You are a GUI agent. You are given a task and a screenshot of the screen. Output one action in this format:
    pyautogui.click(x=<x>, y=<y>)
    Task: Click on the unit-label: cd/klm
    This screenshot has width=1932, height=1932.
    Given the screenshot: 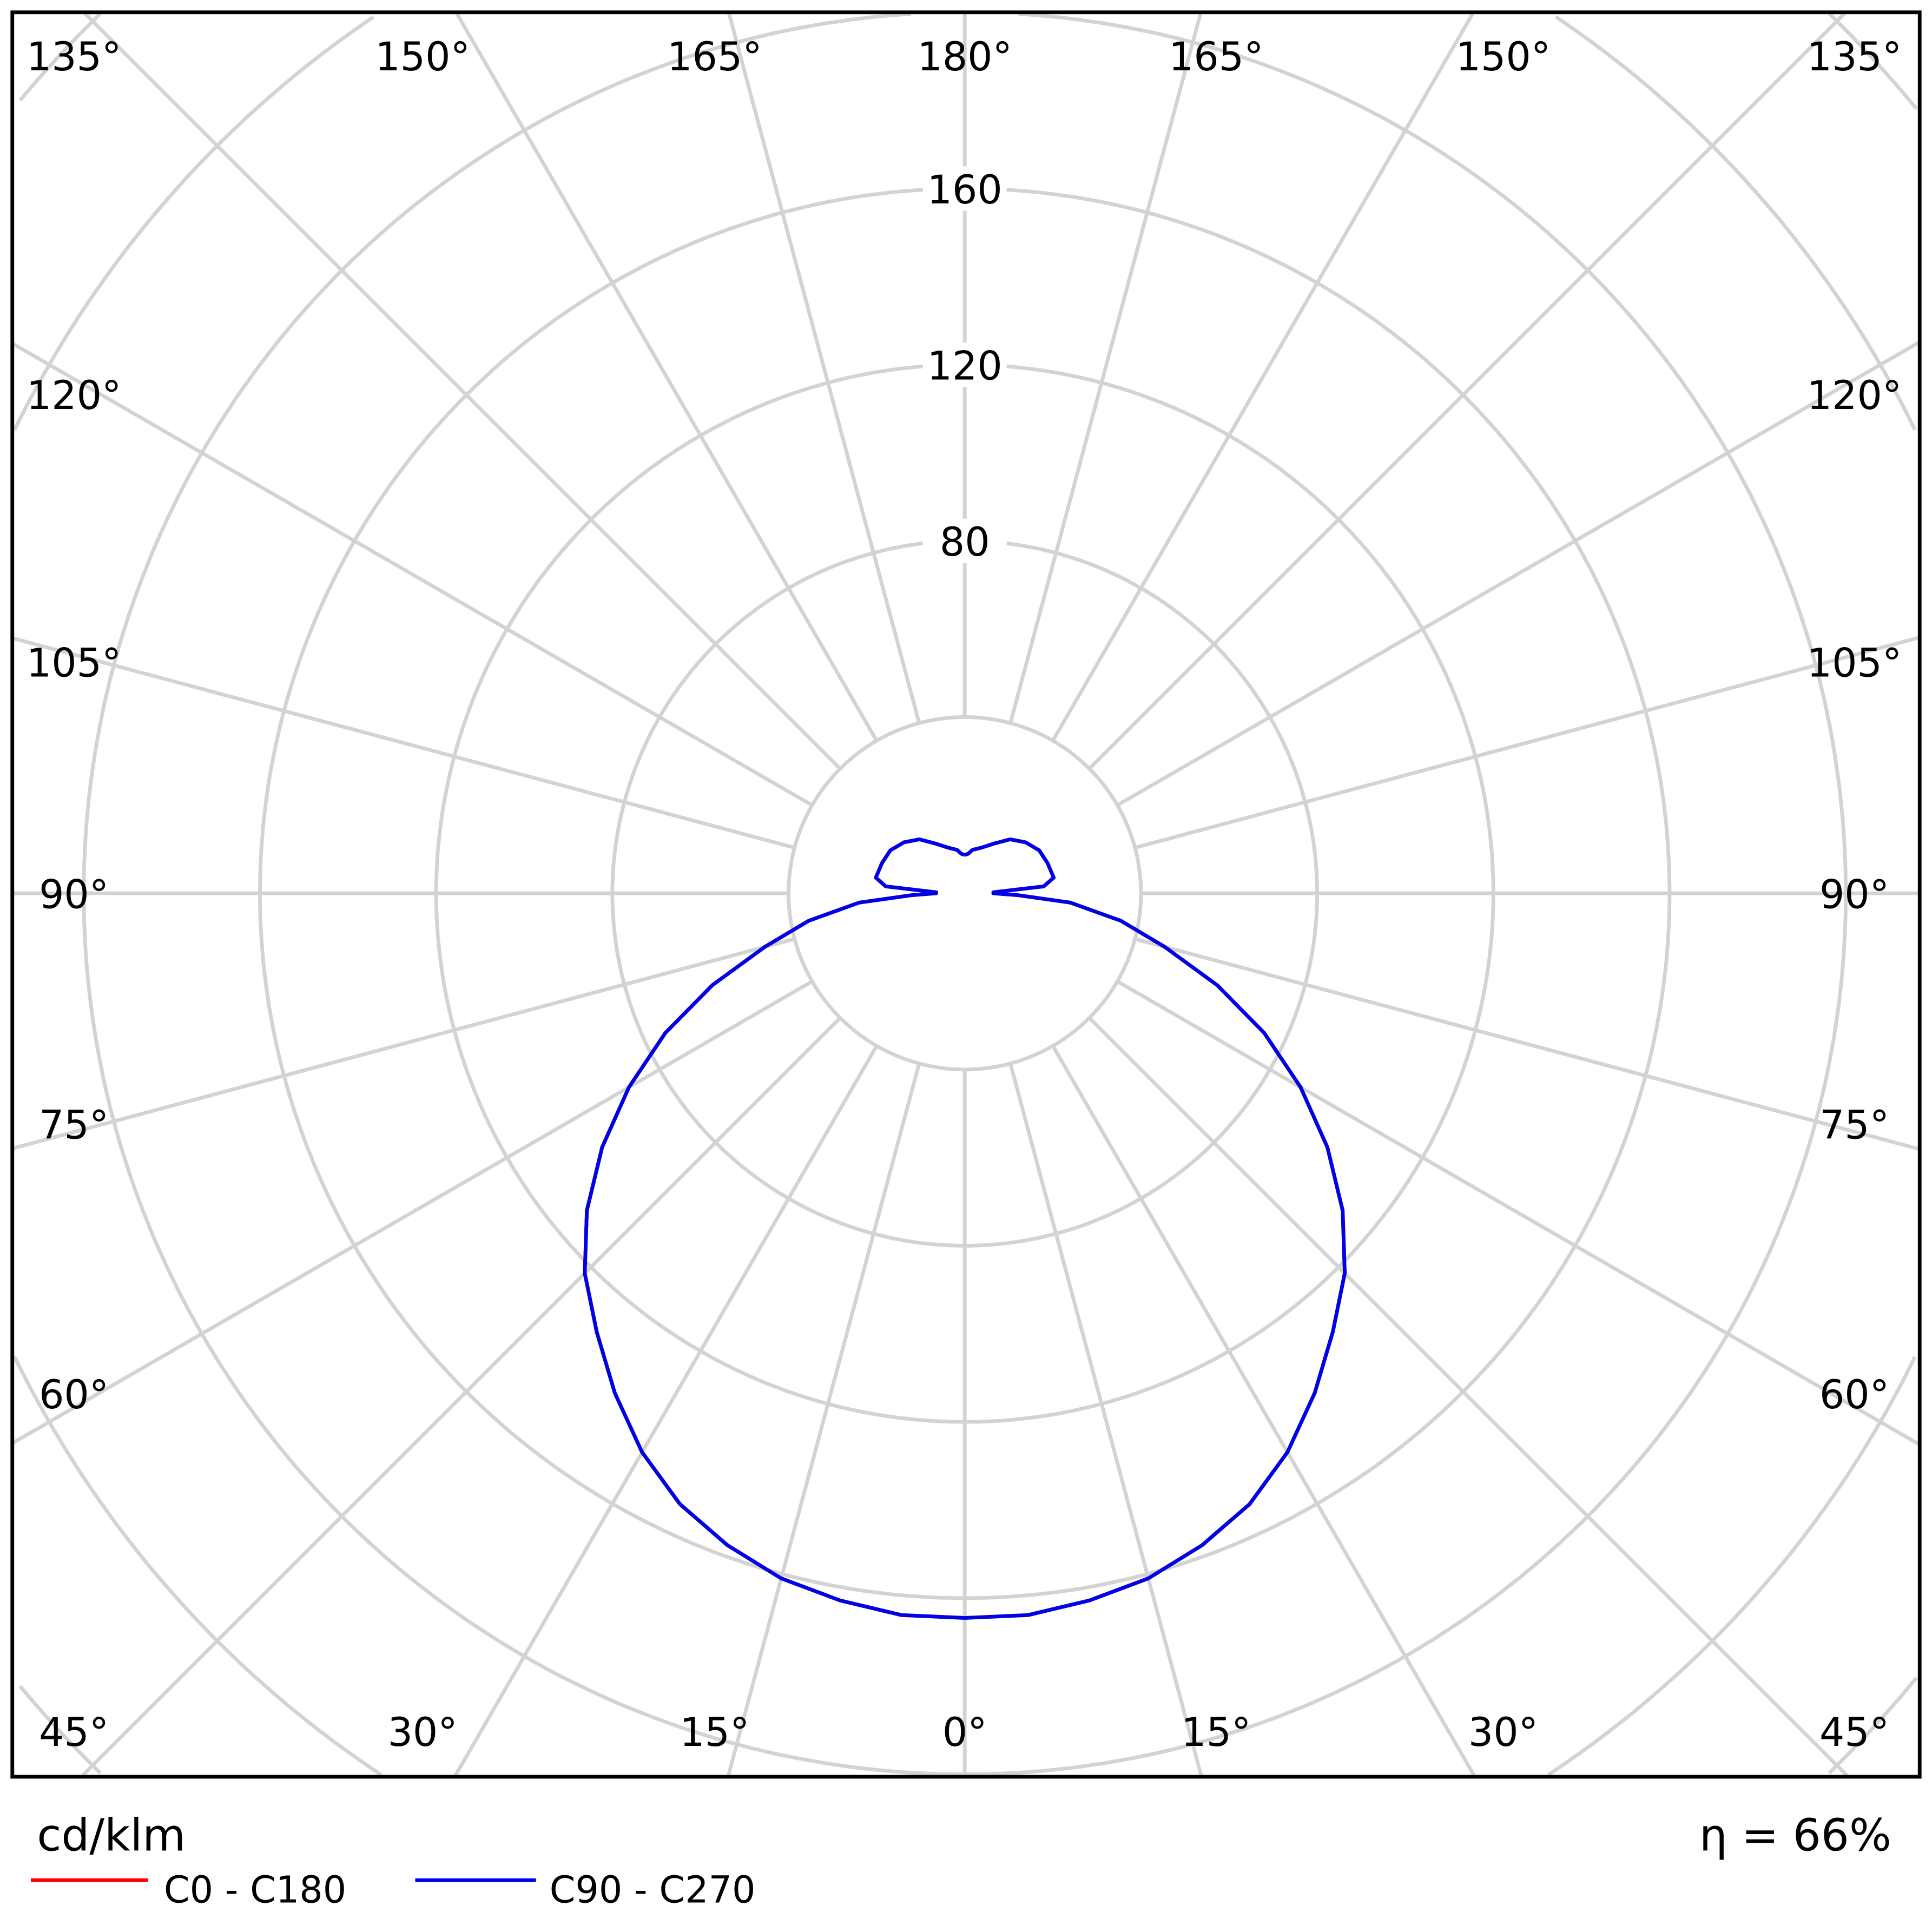 What is the action you would take?
    pyautogui.click(x=112, y=1836)
    